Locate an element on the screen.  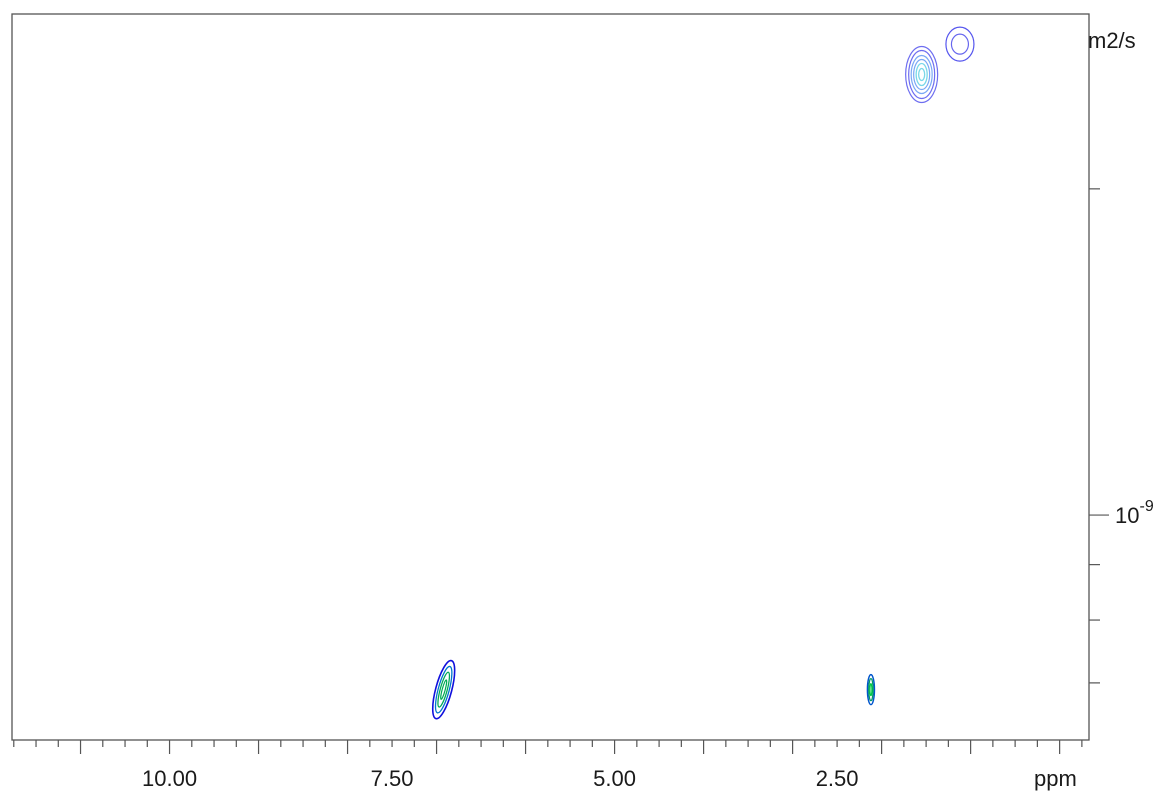
x-tick-label: 10.00 is located at coordinates (169, 778).